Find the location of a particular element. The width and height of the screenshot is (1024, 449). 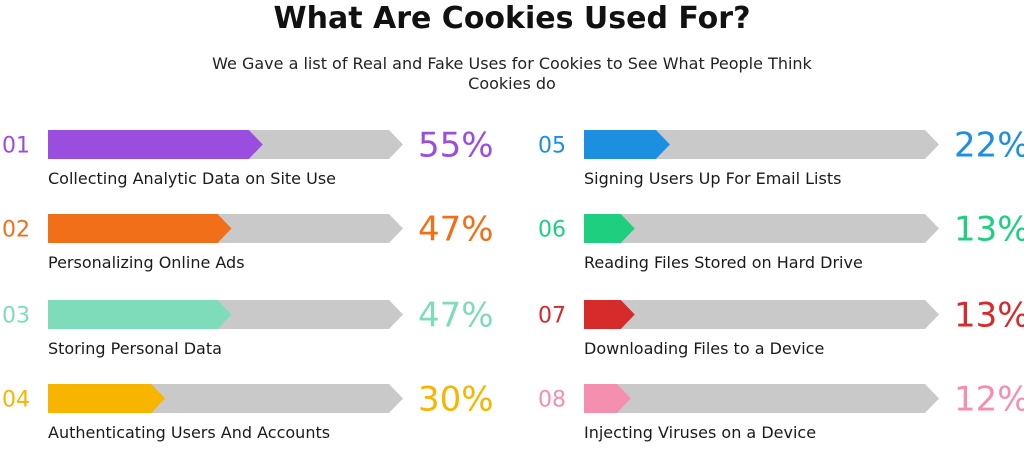

category-label: Signing Users Up For Email Lists is located at coordinates (712, 178).